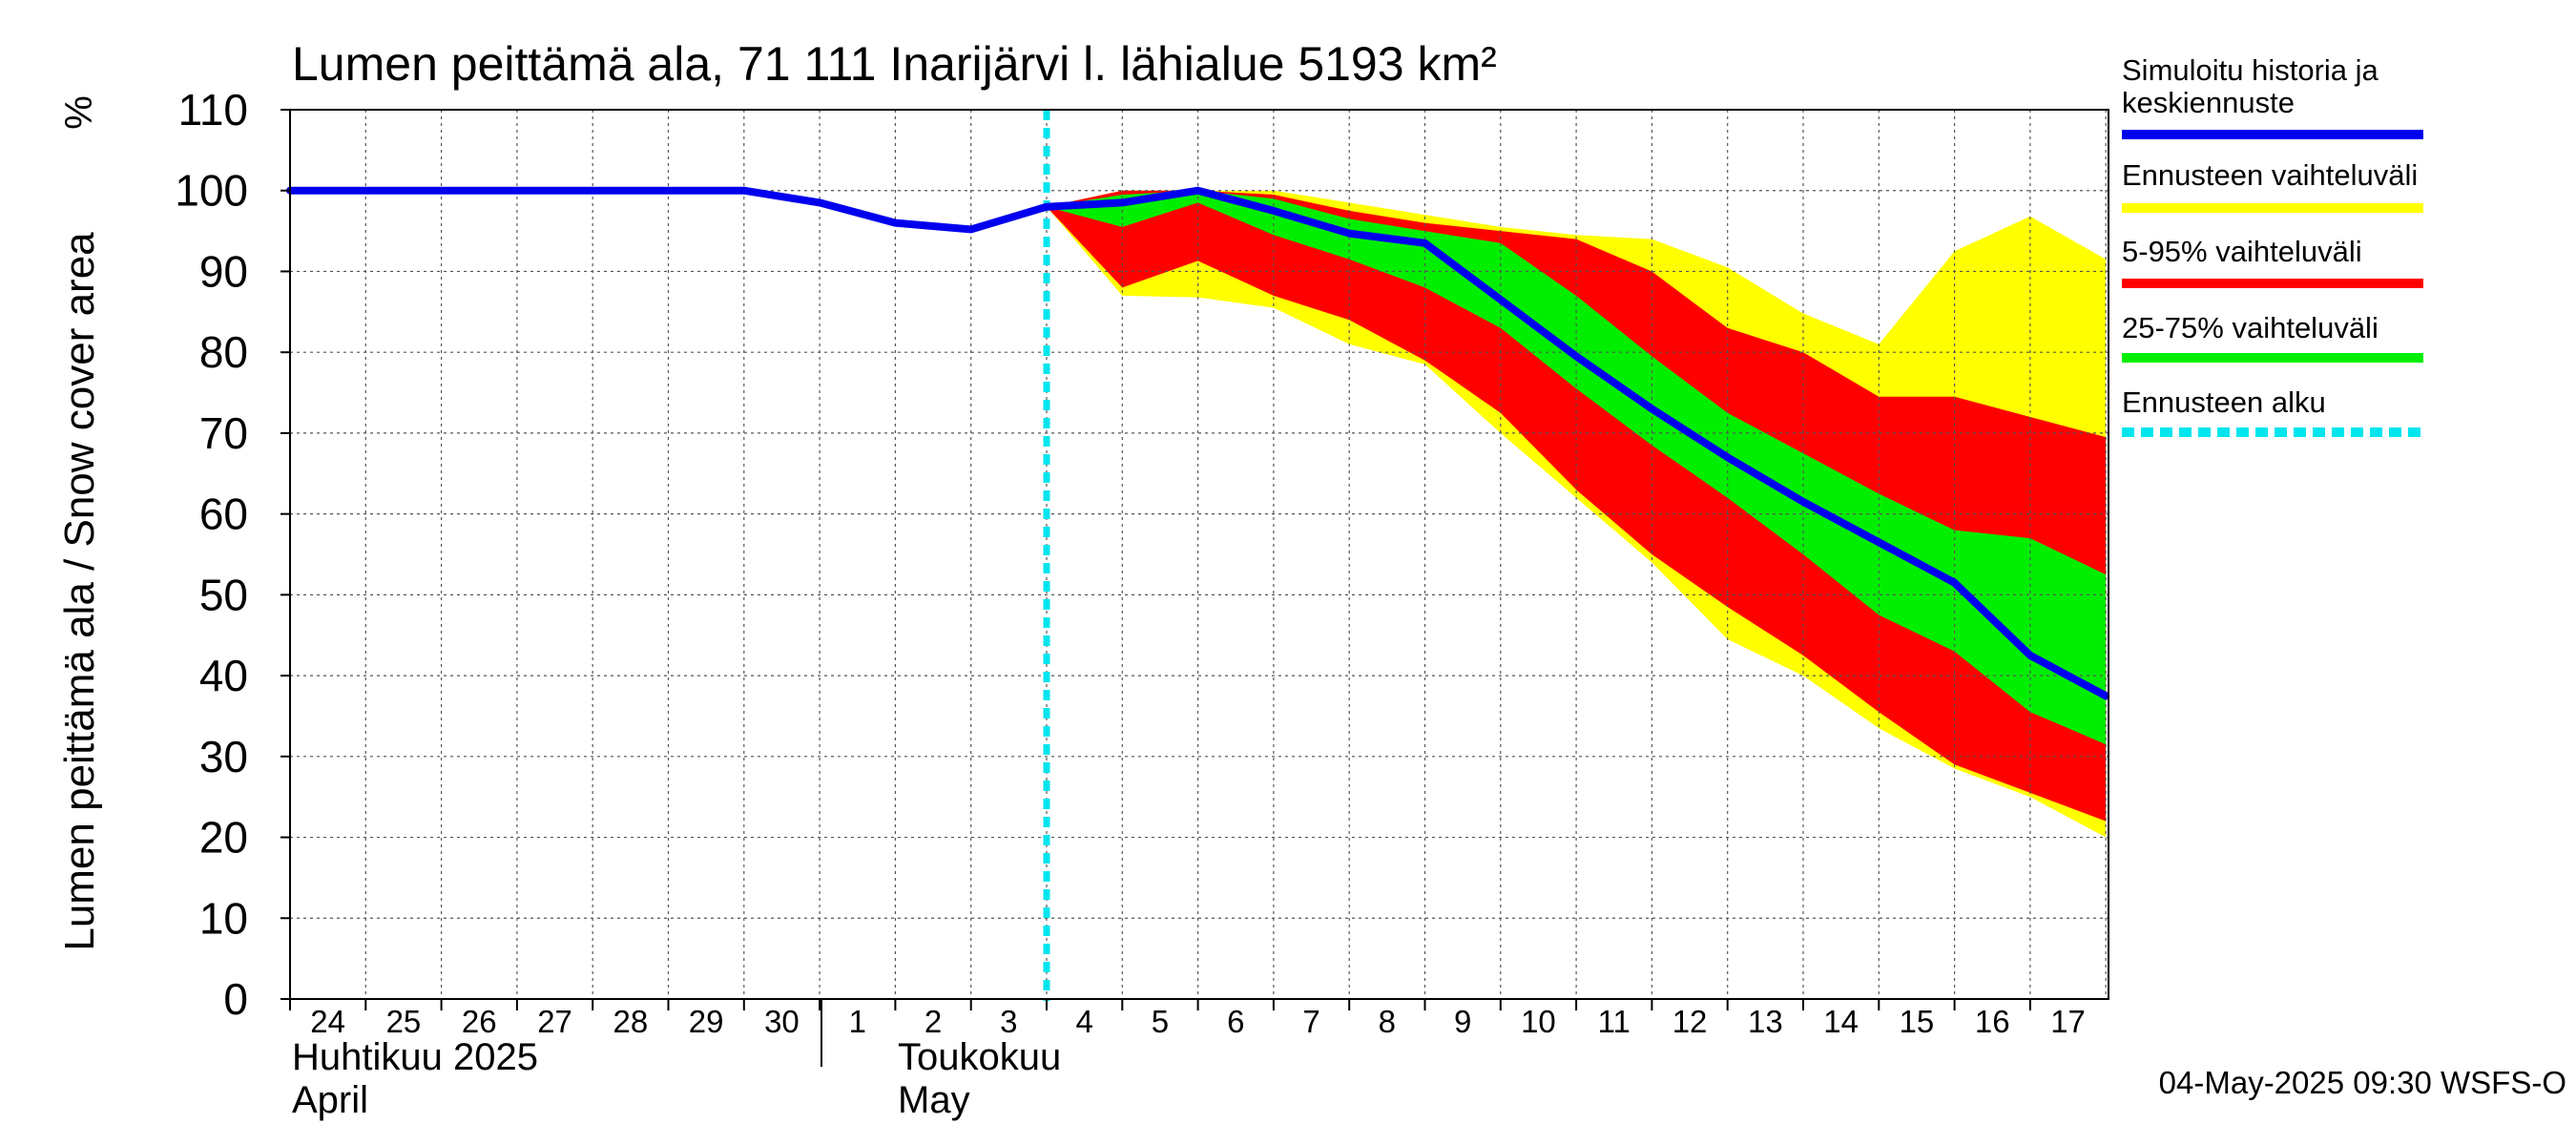  Describe the element at coordinates (330, 1100) in the screenshot. I see `month-label-april-en: April` at that location.